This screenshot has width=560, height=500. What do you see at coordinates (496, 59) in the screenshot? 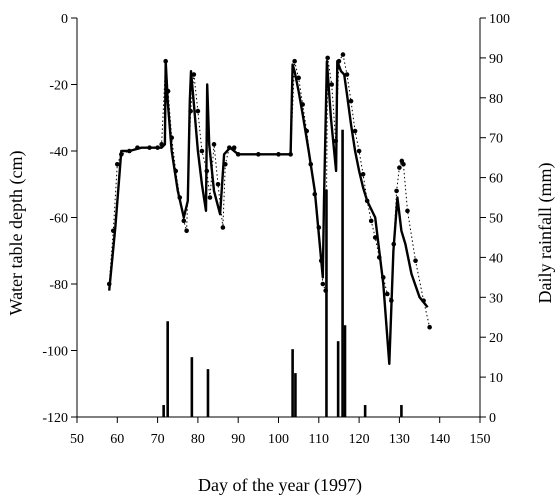
I see `y2-tick-label: 90` at bounding box center [496, 59].